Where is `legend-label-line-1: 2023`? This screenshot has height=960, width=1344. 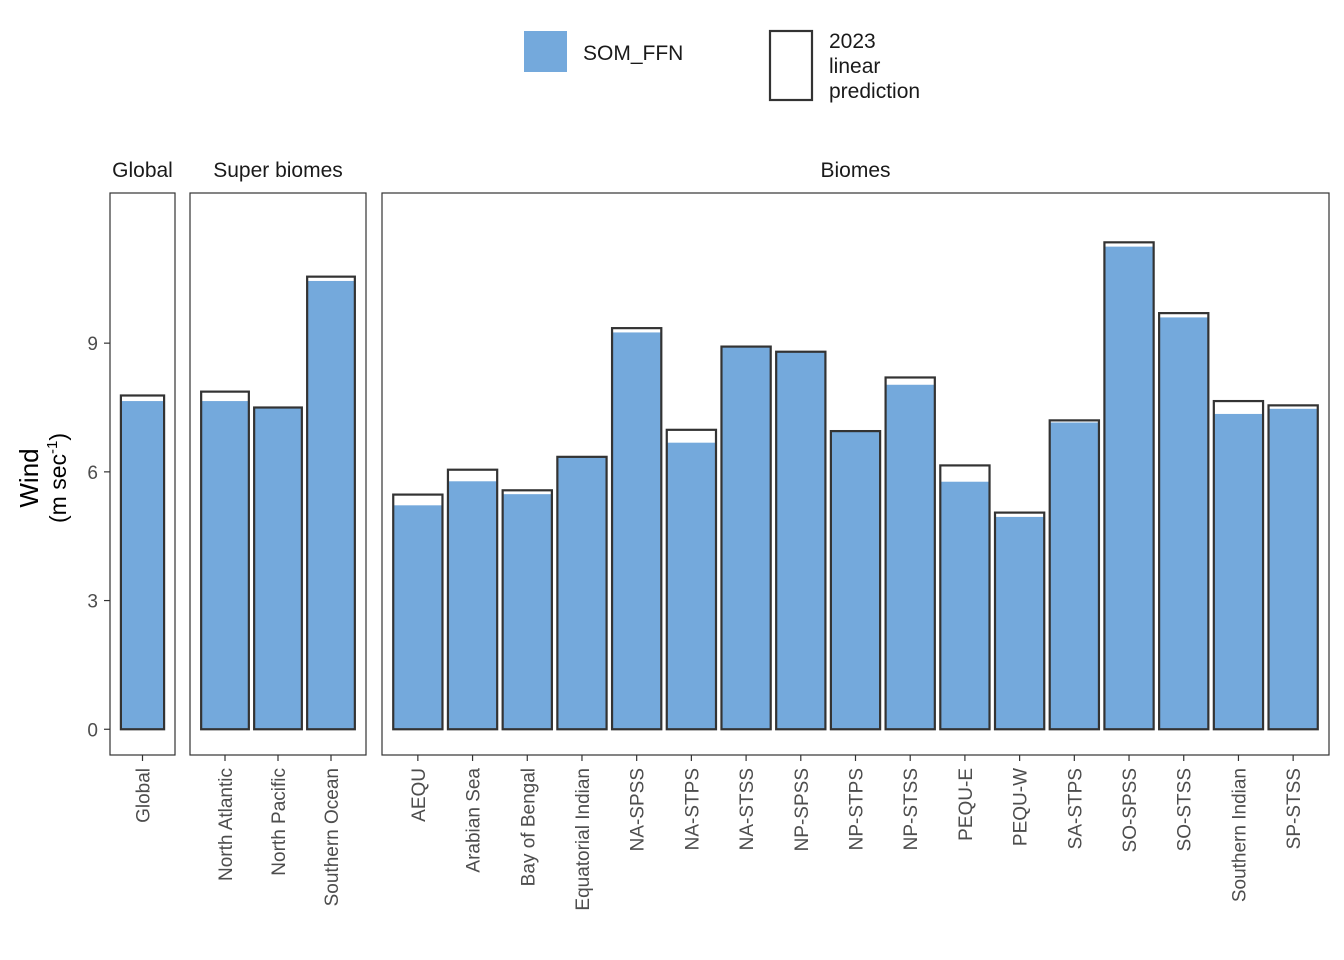
legend-label-line-1: 2023 is located at coordinates (852, 41).